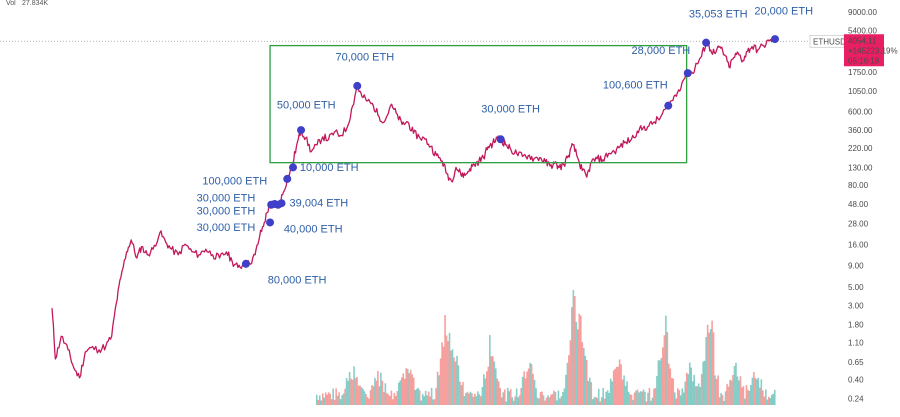  What do you see at coordinates (858, 244) in the screenshot?
I see `y-tick-label: 16.00` at bounding box center [858, 244].